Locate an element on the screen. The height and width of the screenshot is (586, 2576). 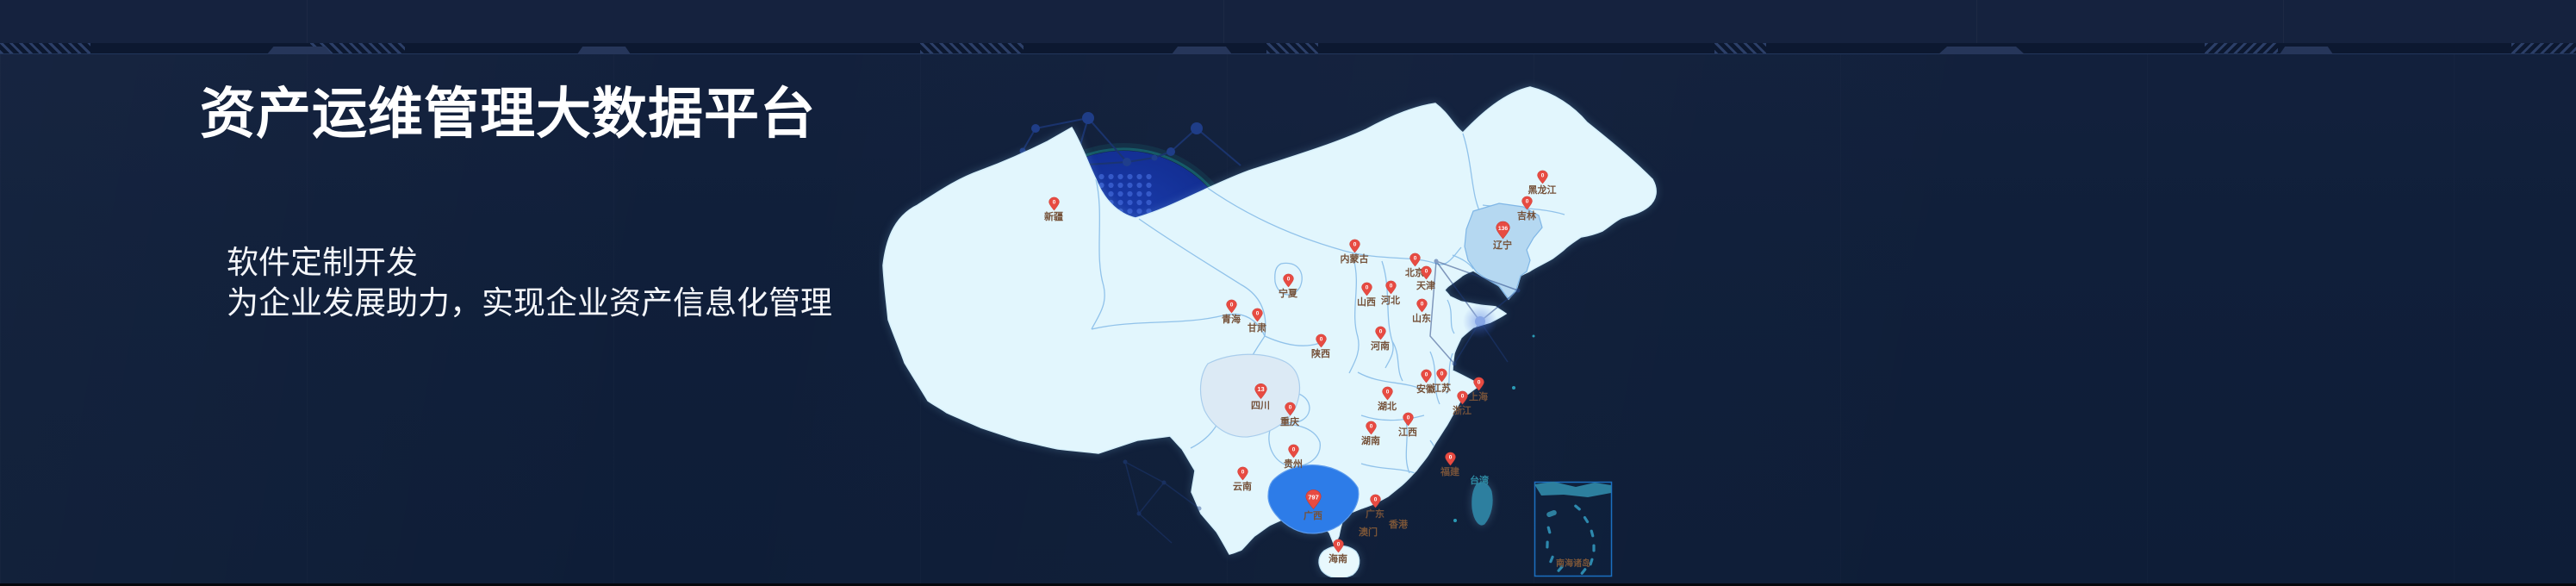
pin-icon: 13 is located at coordinates (1261, 391).